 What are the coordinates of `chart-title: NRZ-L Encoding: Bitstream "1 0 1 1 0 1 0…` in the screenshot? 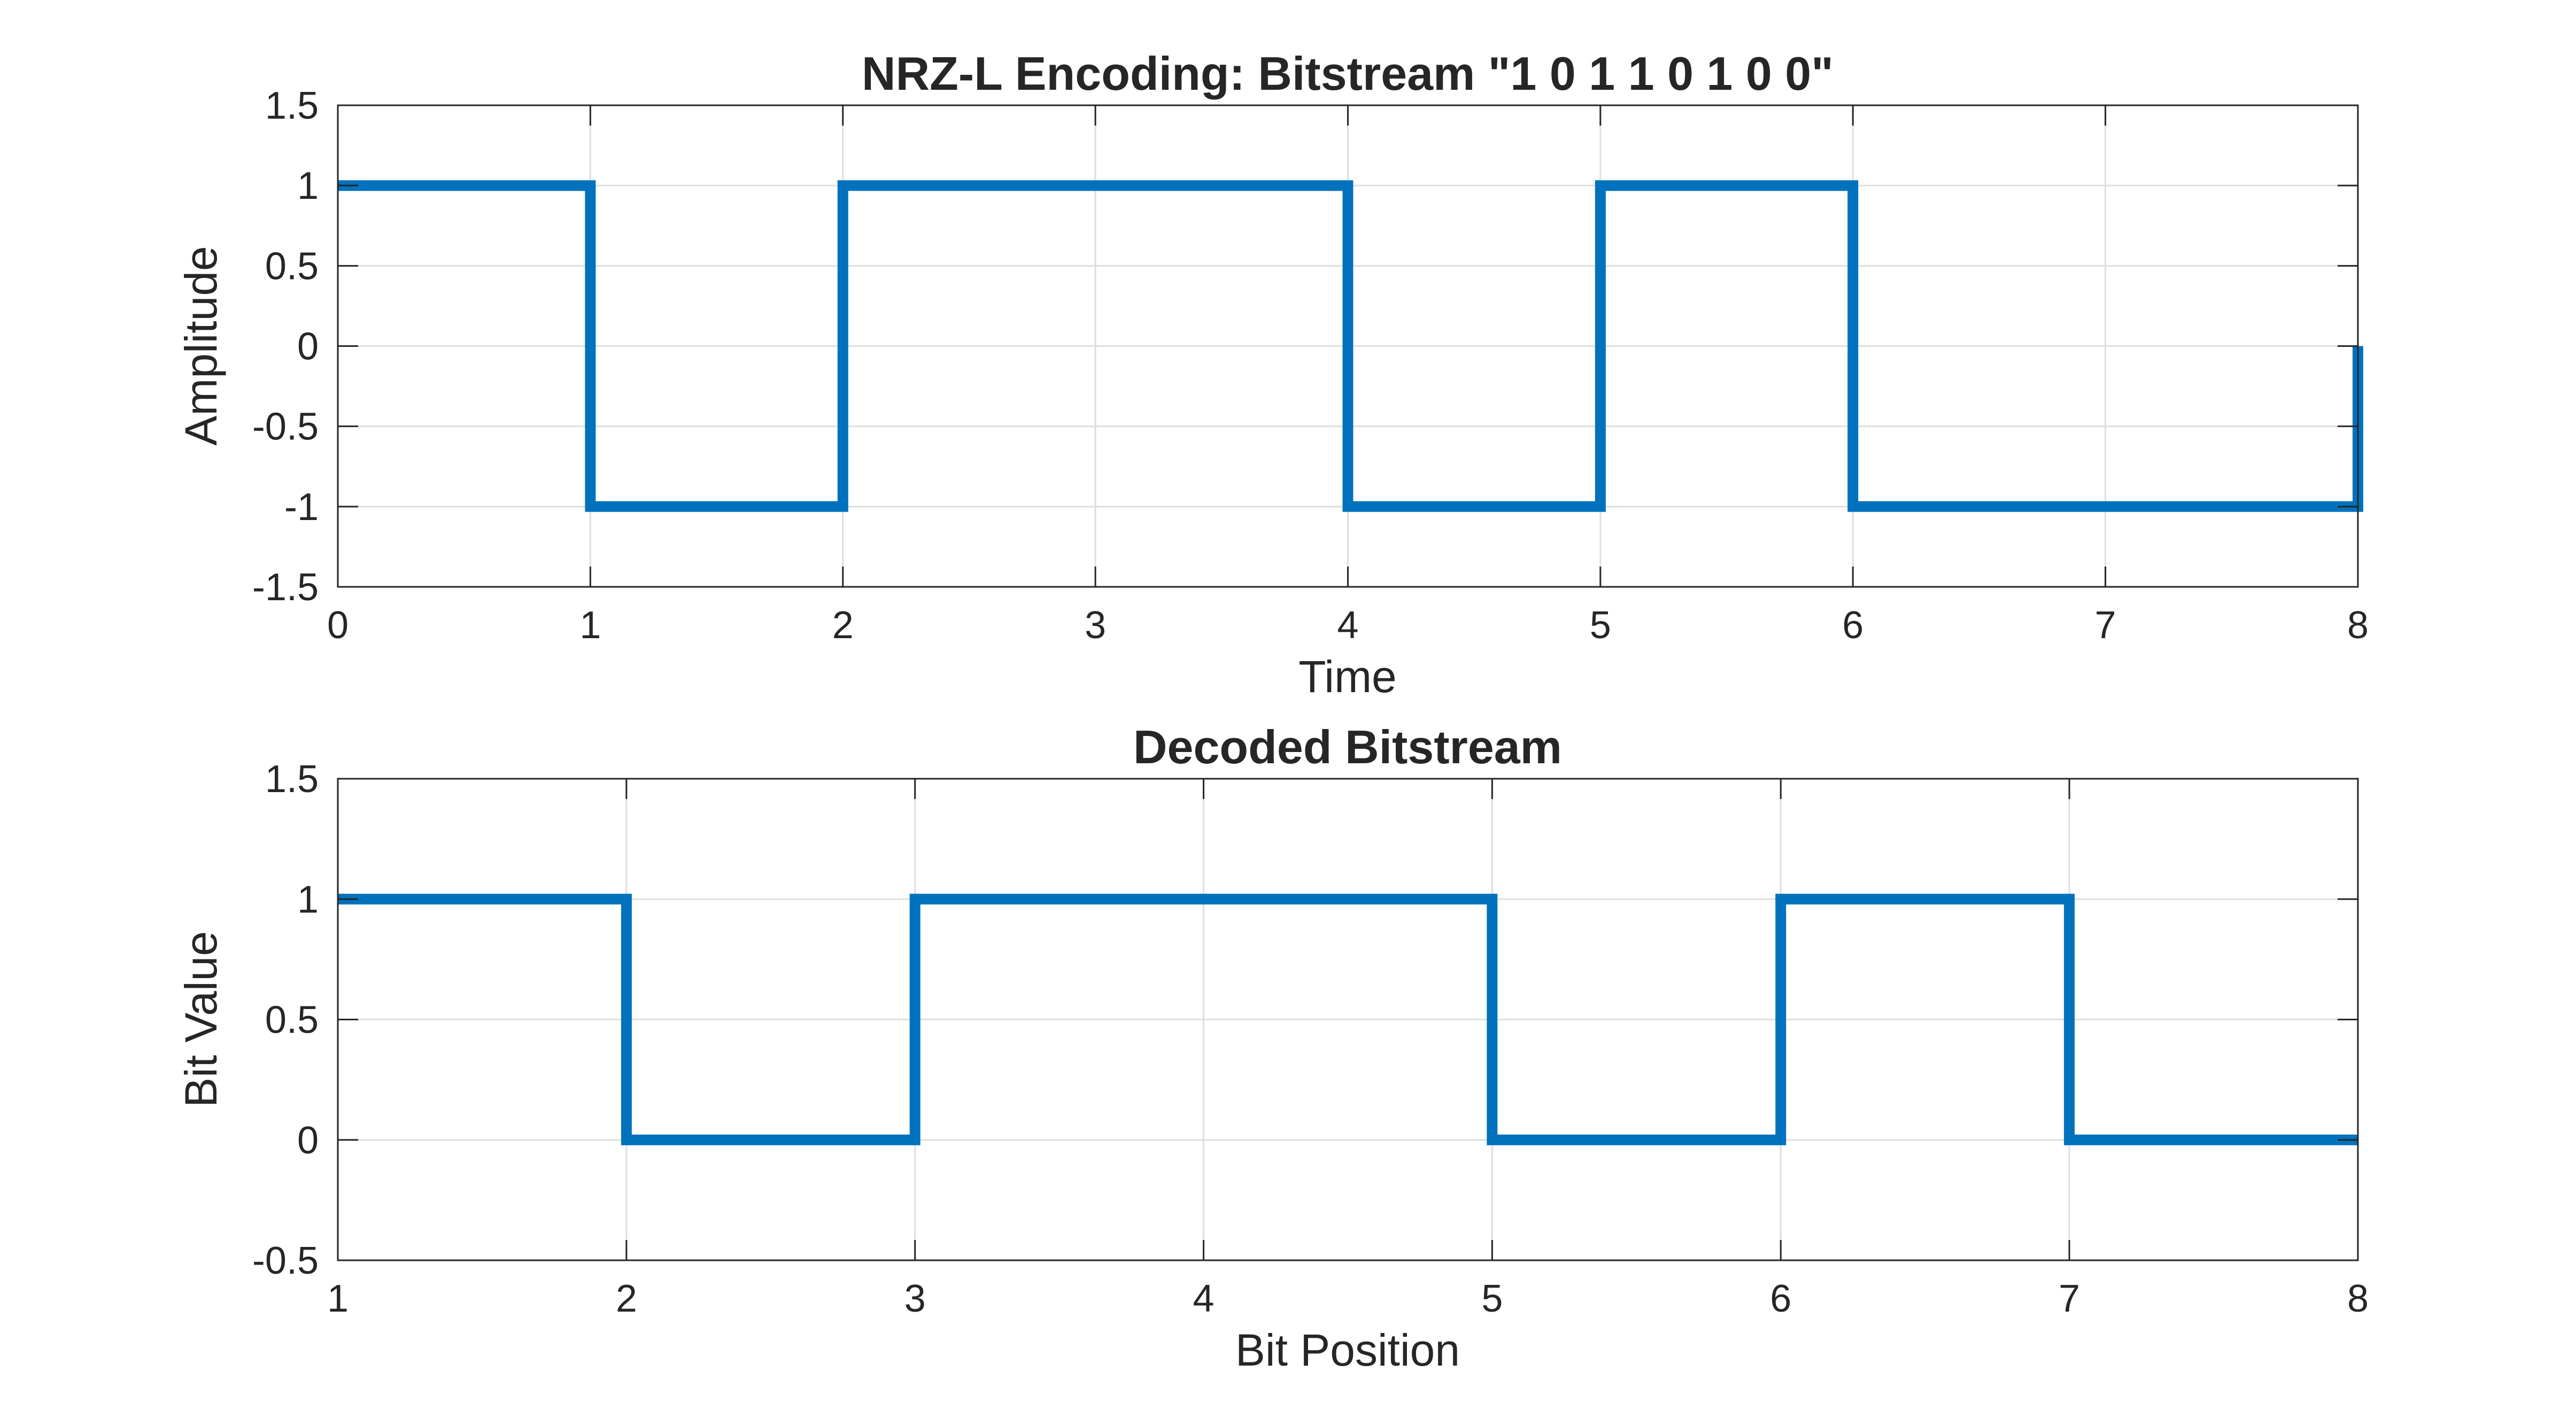 It's located at (1348, 73).